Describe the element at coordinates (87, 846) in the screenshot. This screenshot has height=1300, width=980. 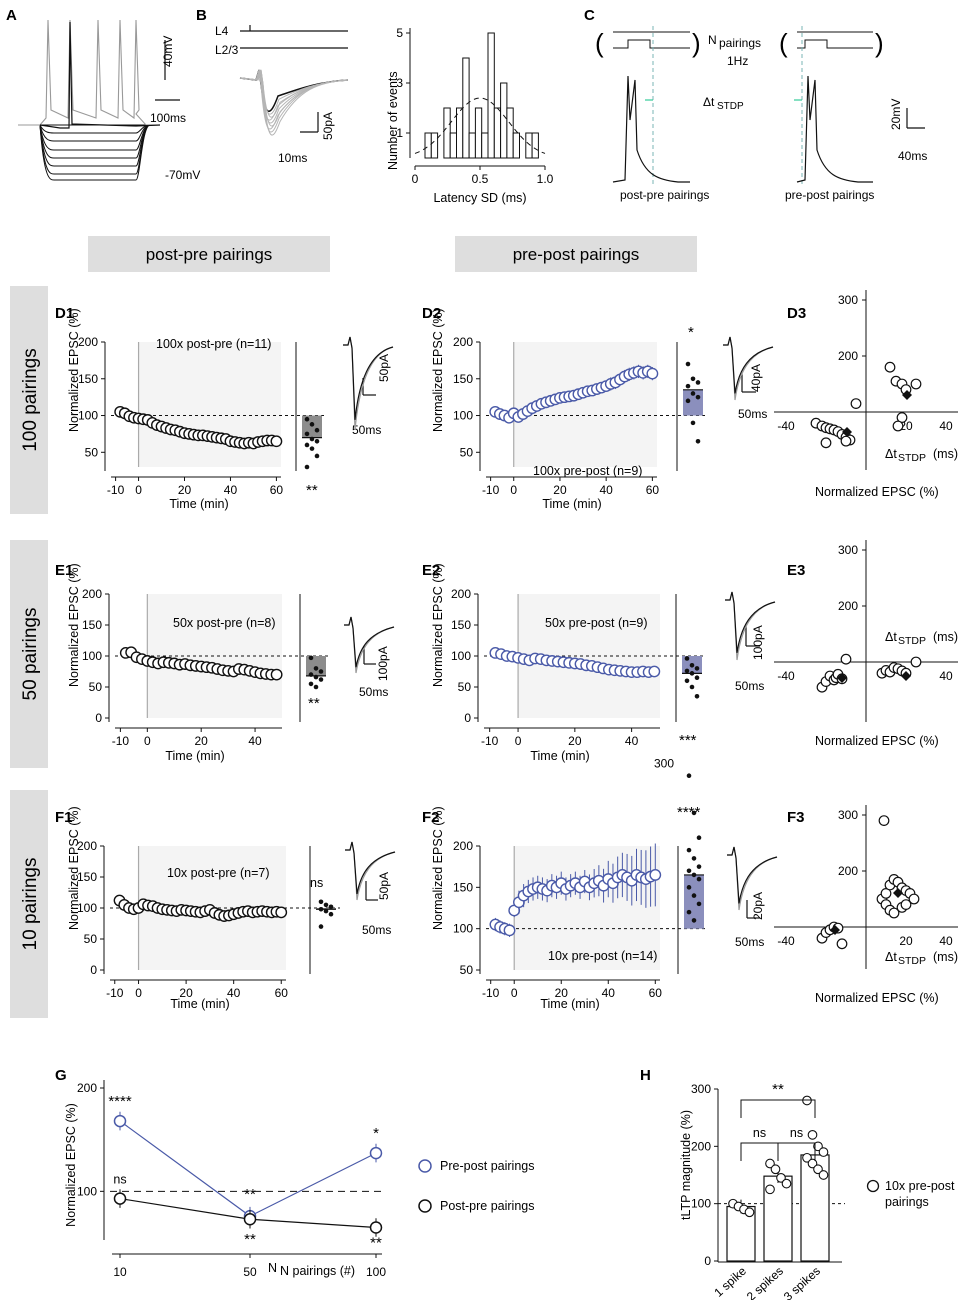
I see `f1-ytick-label: 200` at that location.